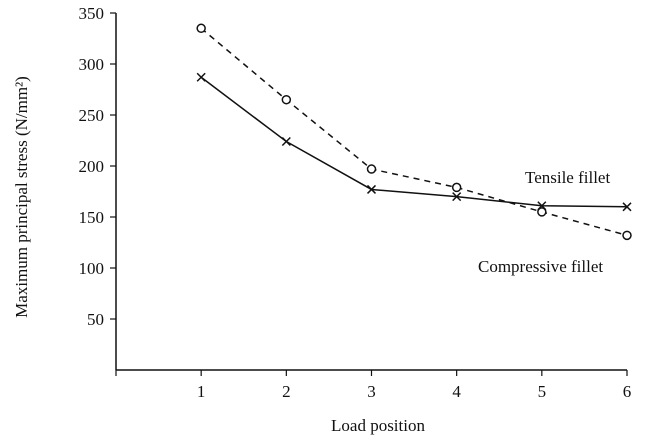  I want to click on y-tick-label: 300, so click(92, 64).